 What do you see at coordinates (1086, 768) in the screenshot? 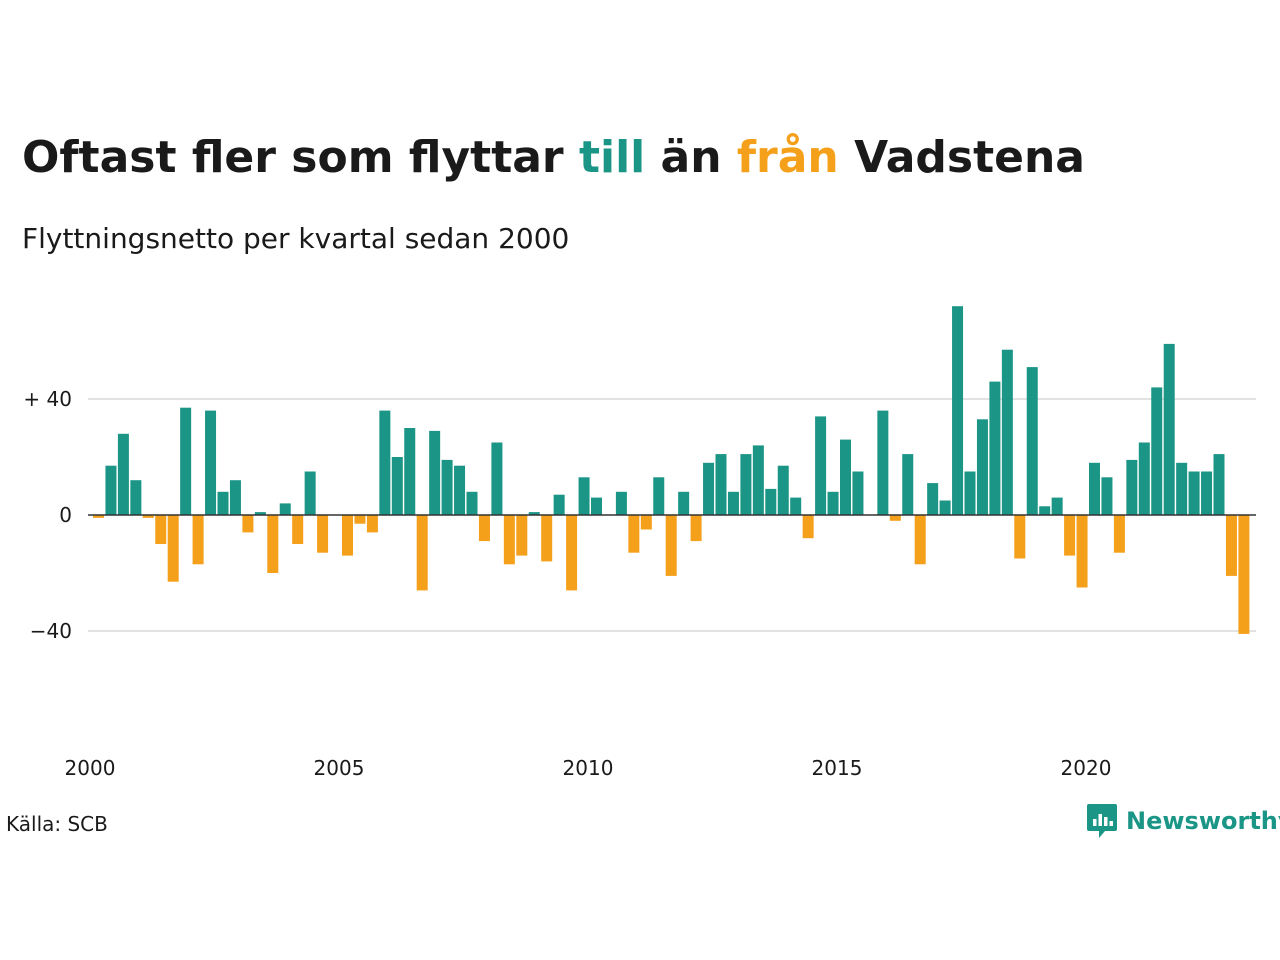
I see `x-tick-label: 2020` at bounding box center [1086, 768].